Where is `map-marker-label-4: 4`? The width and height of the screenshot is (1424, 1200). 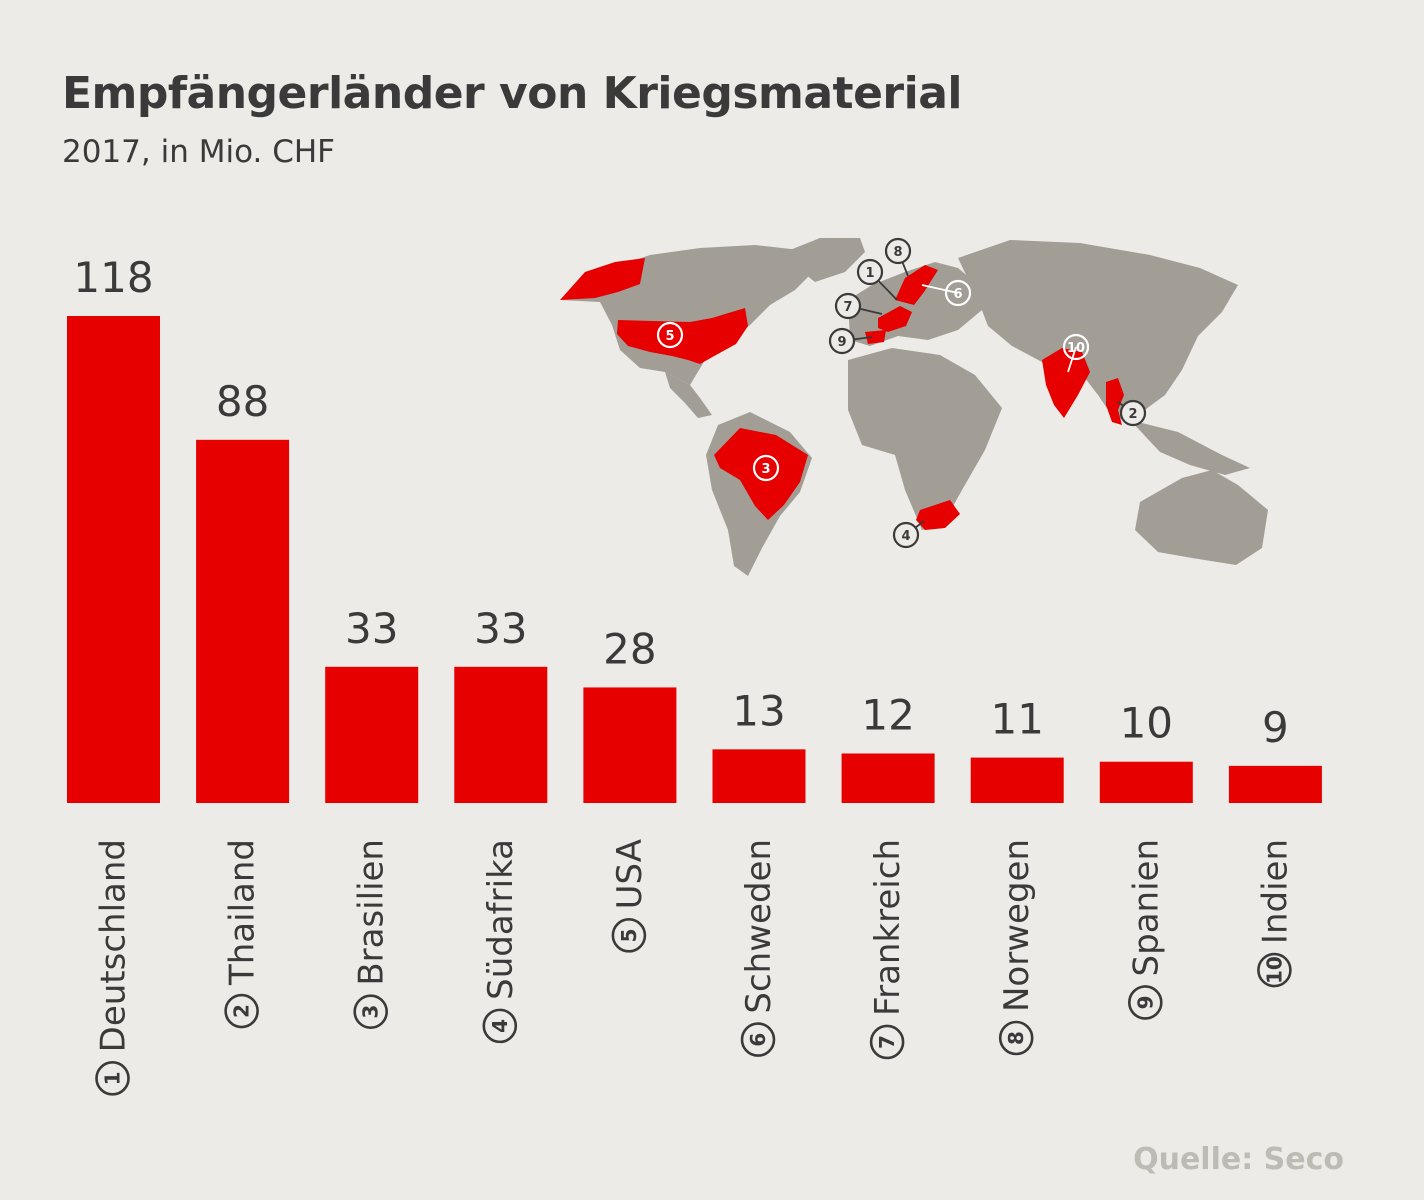
map-marker-label-4: 4 is located at coordinates (905, 536).